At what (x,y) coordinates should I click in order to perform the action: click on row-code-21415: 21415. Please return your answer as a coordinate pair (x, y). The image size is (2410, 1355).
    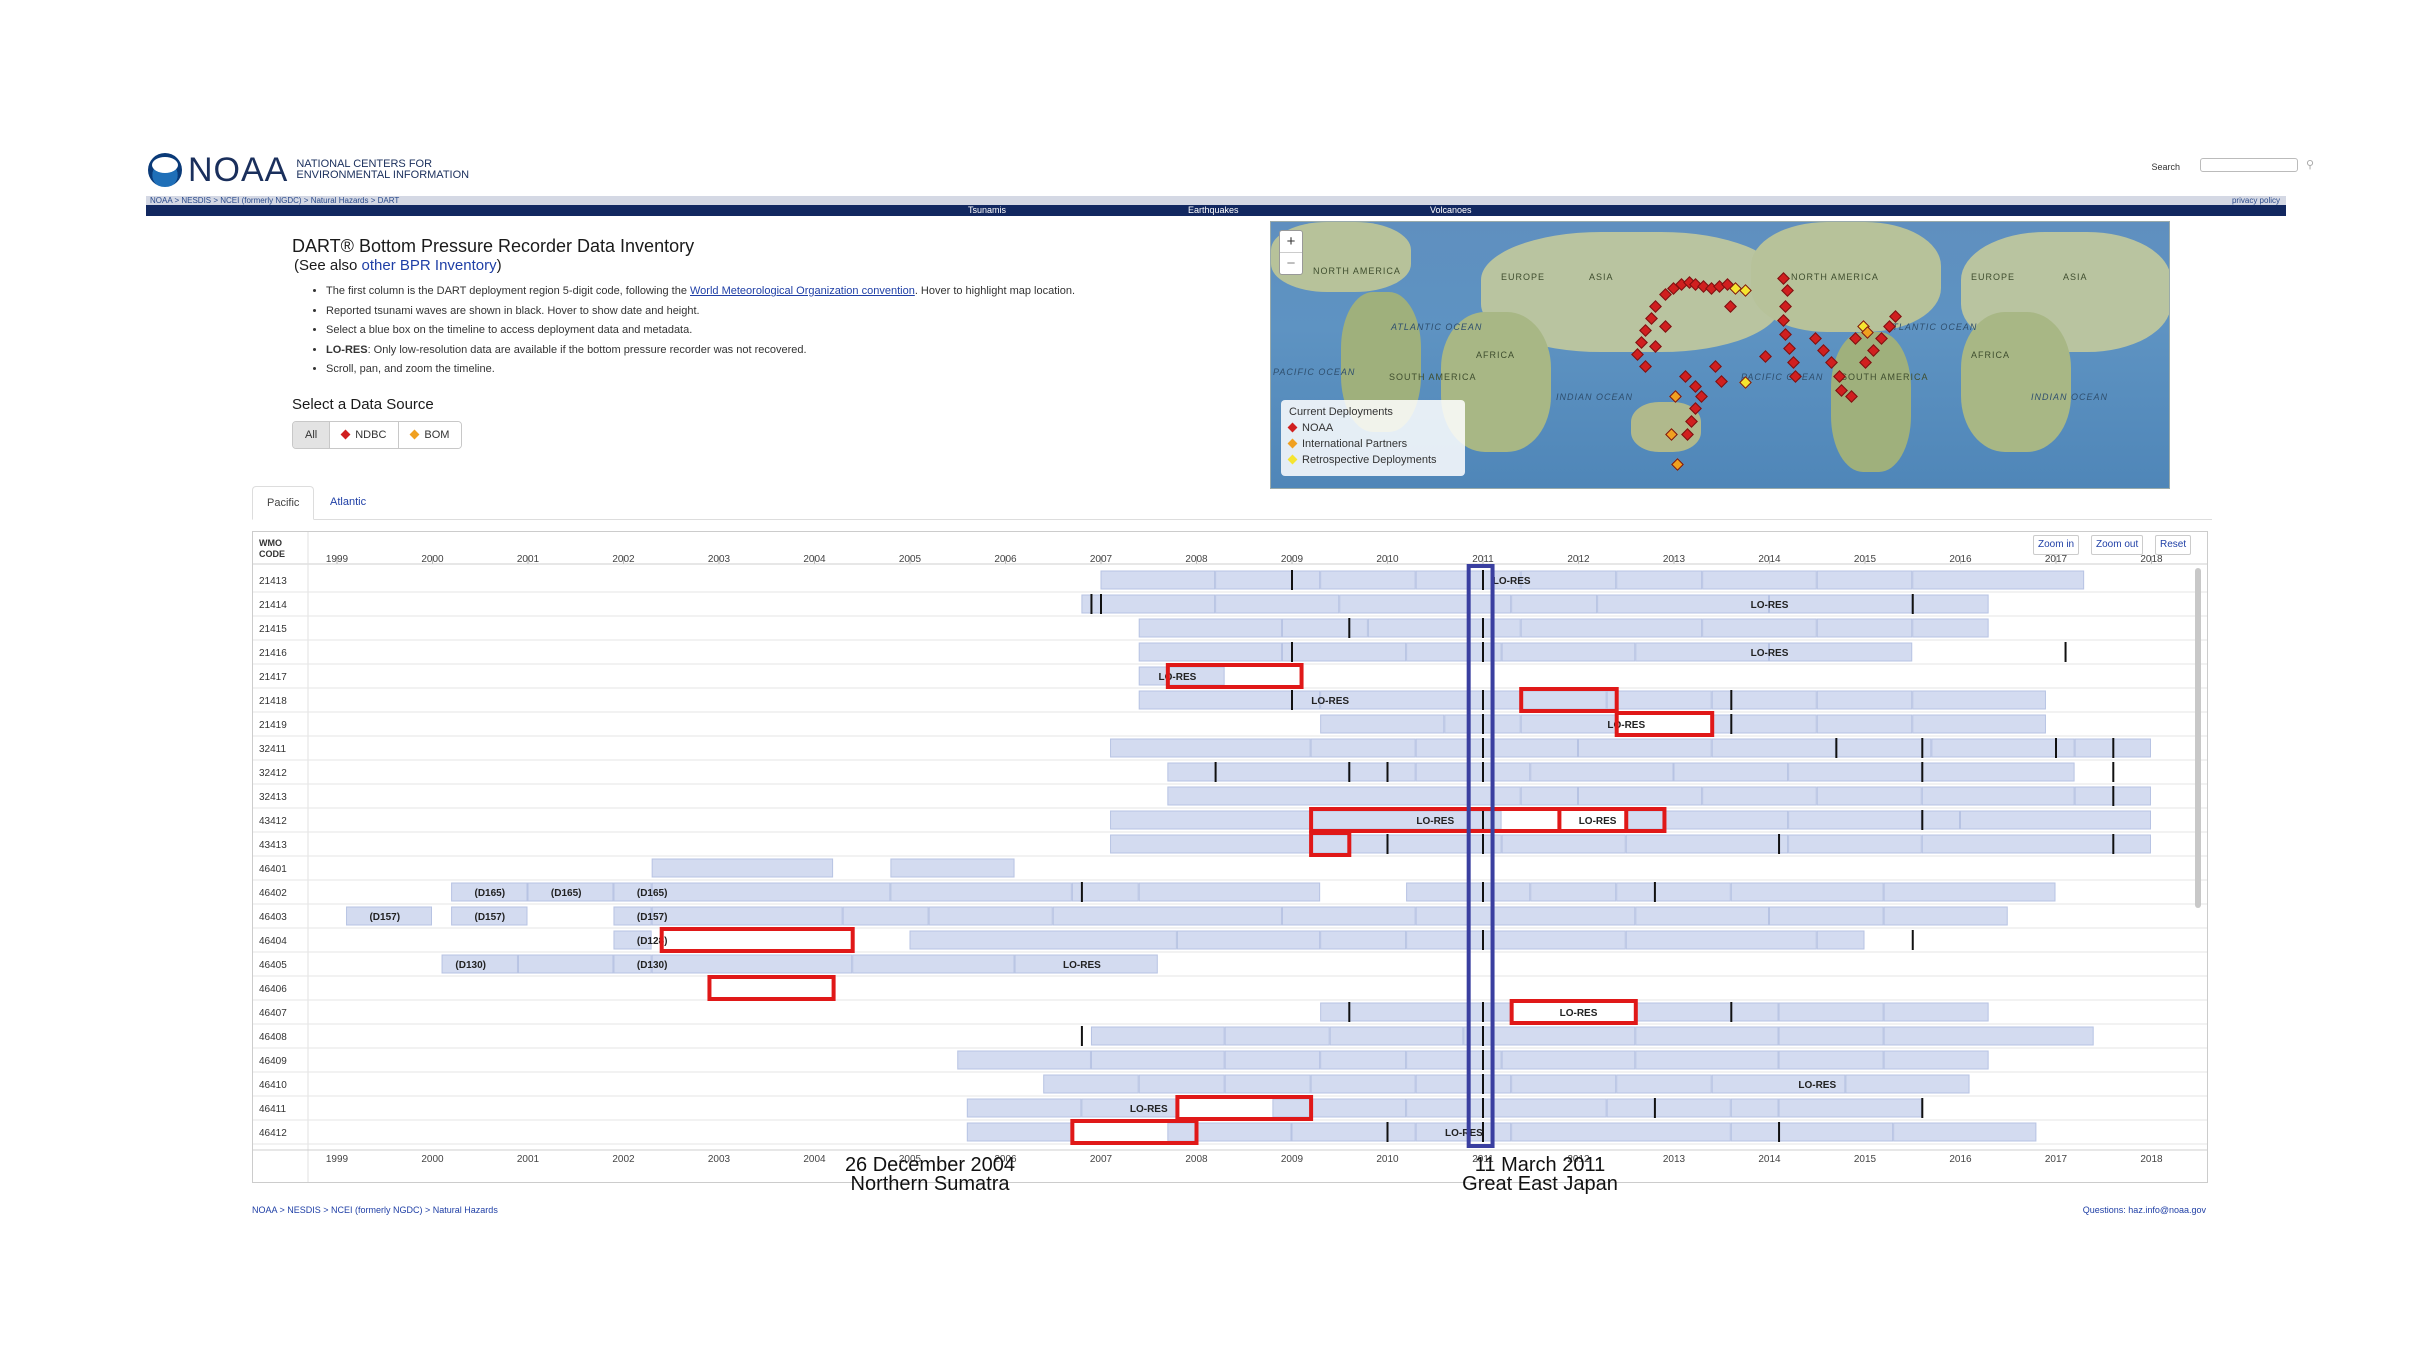
    Looking at the image, I should click on (273, 629).